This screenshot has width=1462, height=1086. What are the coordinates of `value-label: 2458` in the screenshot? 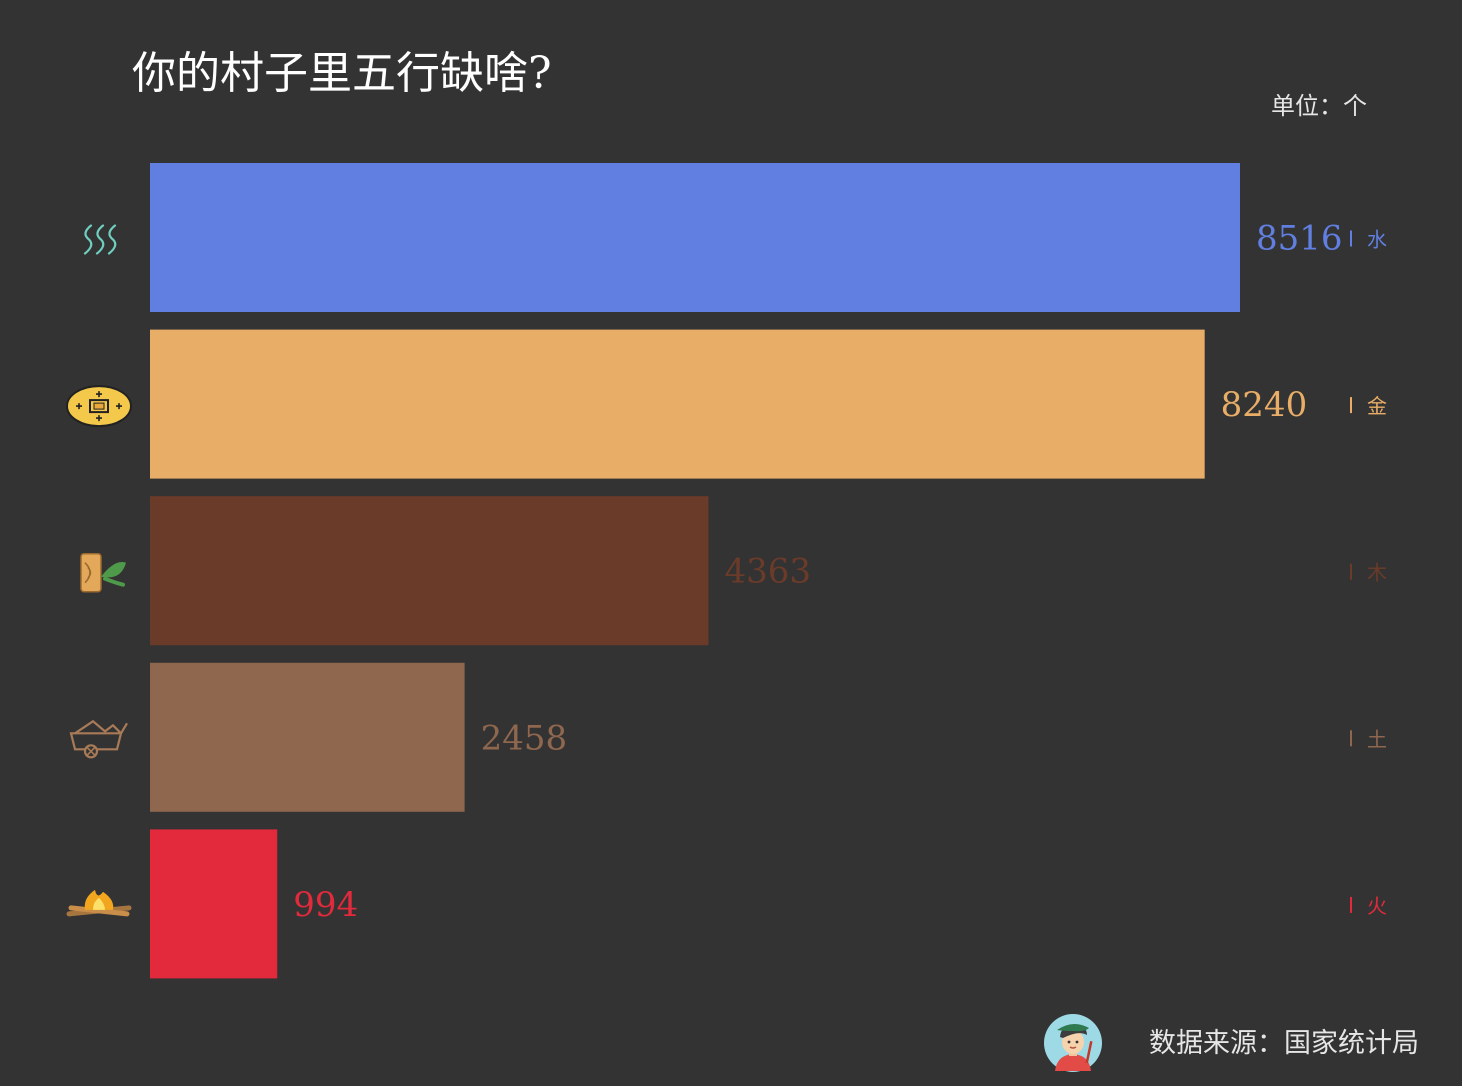 It's located at (524, 738).